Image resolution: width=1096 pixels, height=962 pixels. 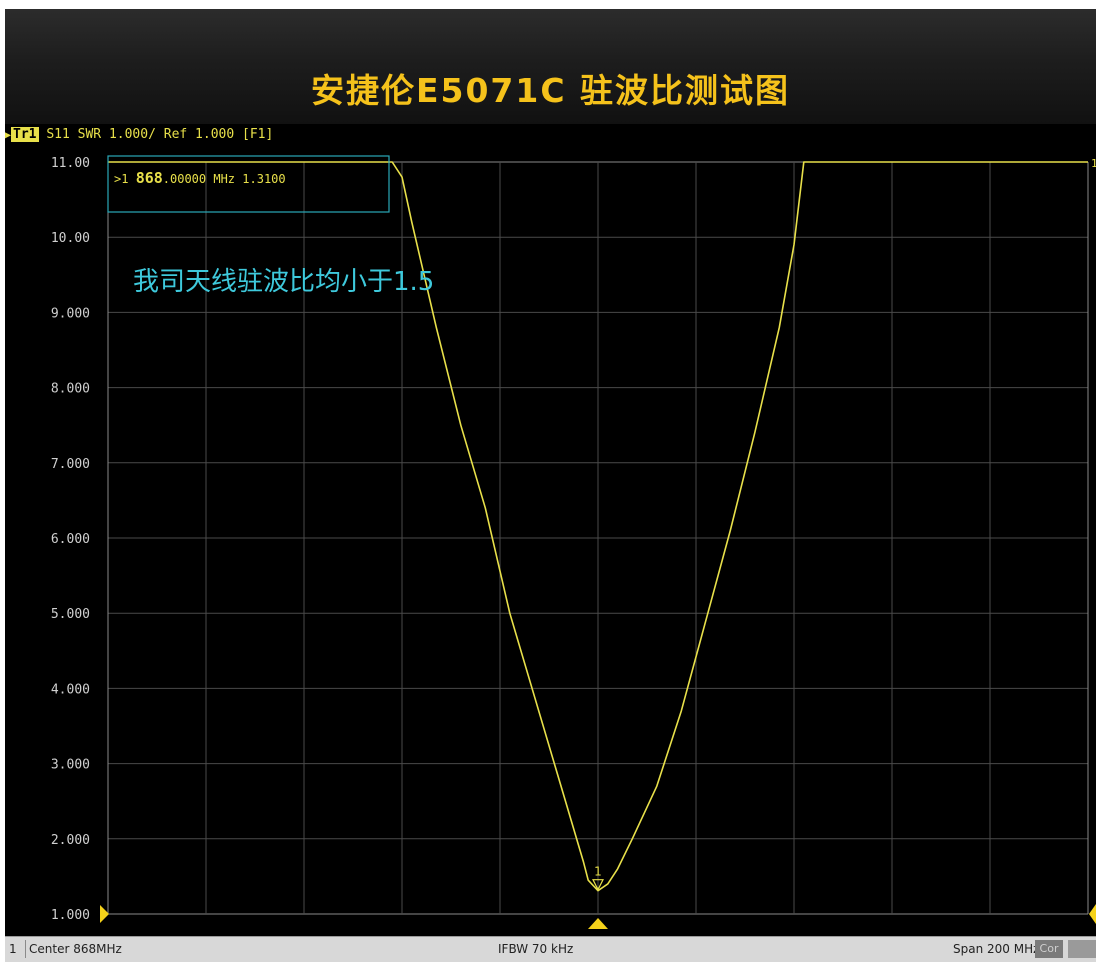 I want to click on marker-readout-box, so click(x=248, y=184).